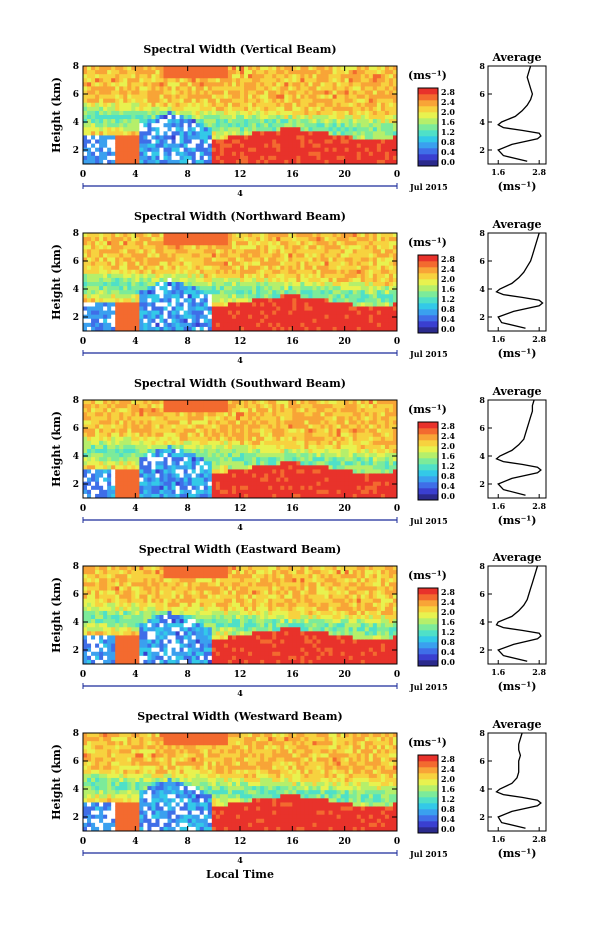 The height and width of the screenshot is (929, 616). What do you see at coordinates (240, 874) in the screenshot?
I see `x-axis-label: Local Time` at bounding box center [240, 874].